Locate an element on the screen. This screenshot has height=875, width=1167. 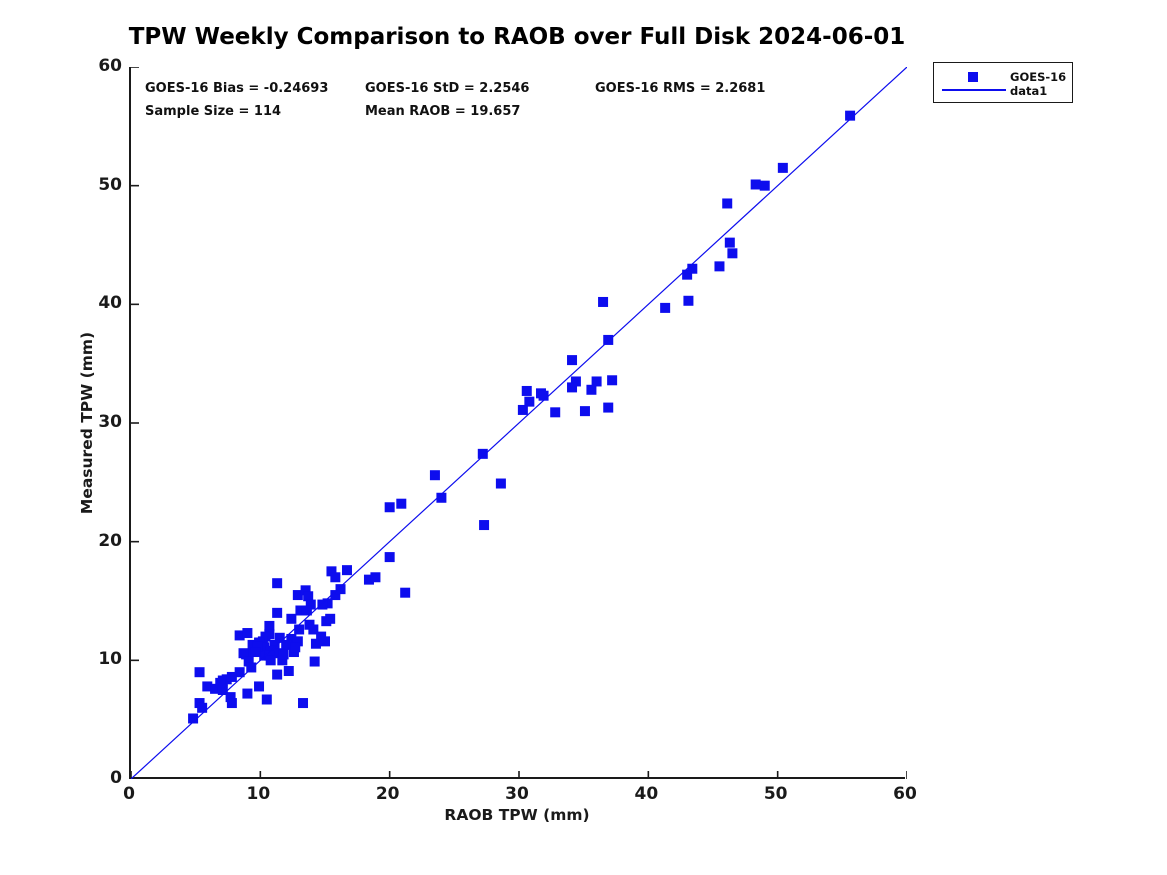
stat-rms: GOES-16 RMS = 2.2681 is located at coordinates (680, 88).